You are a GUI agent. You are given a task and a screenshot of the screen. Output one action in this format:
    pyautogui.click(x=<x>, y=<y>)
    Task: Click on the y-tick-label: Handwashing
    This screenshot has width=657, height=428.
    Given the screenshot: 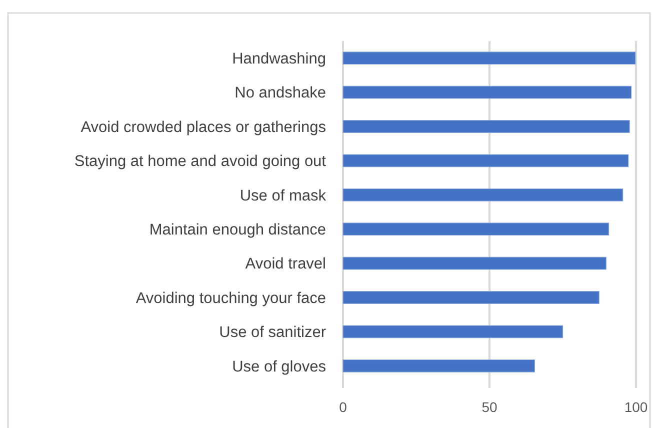 What is the action you would take?
    pyautogui.click(x=279, y=59)
    